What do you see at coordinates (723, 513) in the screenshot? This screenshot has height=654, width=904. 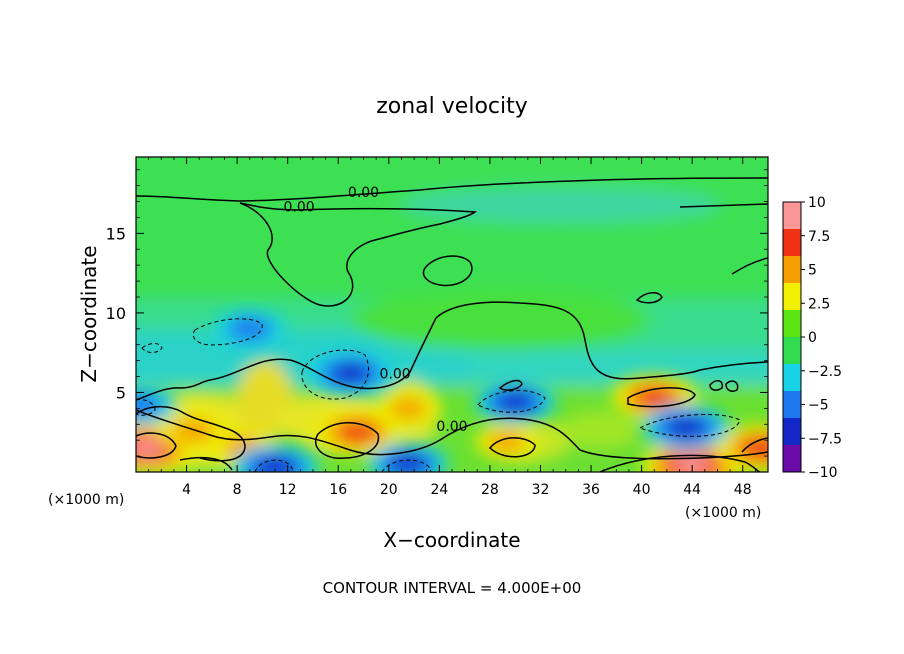 I see `x-unit-right: (×1000 m)` at bounding box center [723, 513].